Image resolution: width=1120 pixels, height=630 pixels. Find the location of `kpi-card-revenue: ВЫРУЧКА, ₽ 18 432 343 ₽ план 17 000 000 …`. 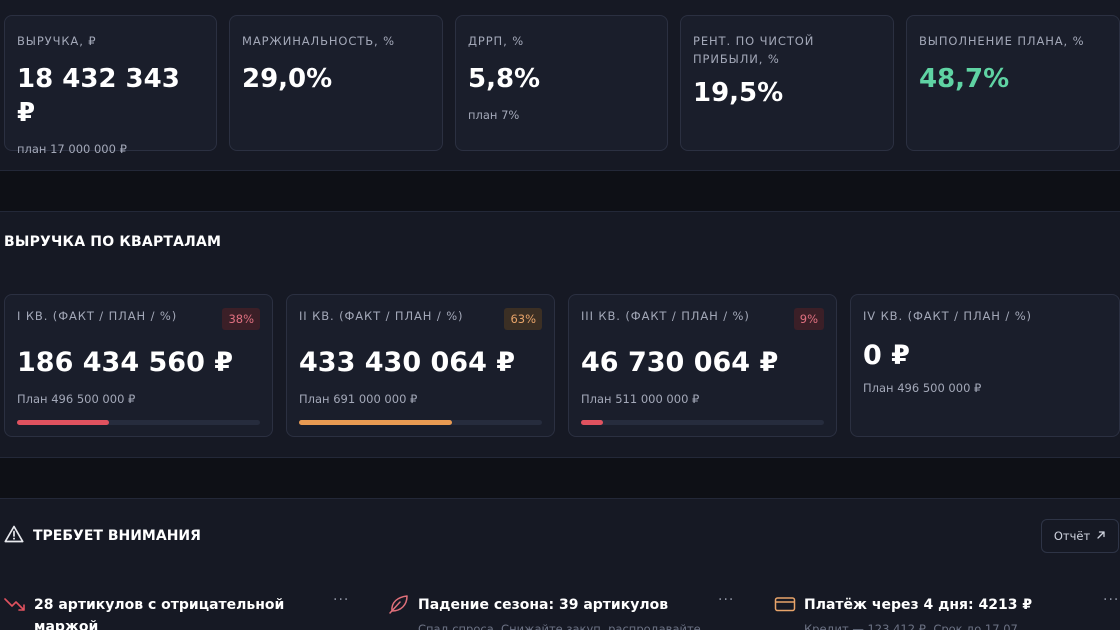

kpi-card-revenue: ВЫРУЧКА, ₽ 18 432 343 ₽ план 17 000 000 … is located at coordinates (110, 85).